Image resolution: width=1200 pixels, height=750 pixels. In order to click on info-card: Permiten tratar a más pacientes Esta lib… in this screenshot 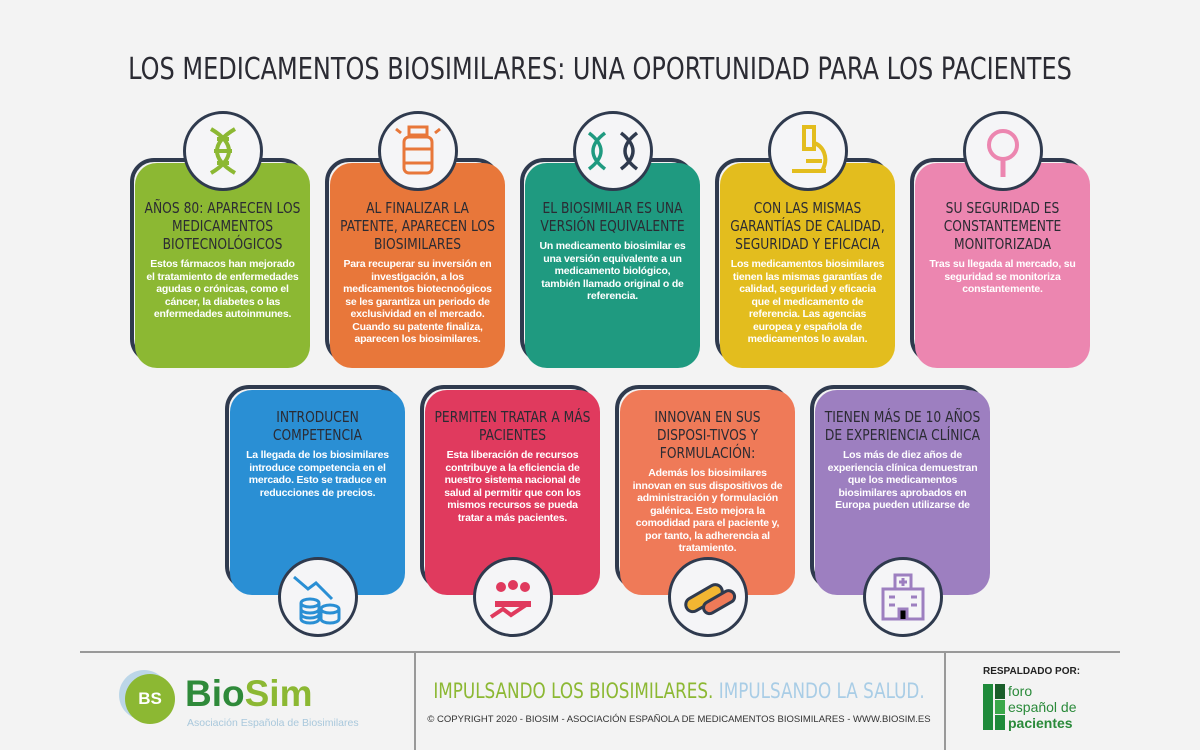, I will do `click(510, 511)`.